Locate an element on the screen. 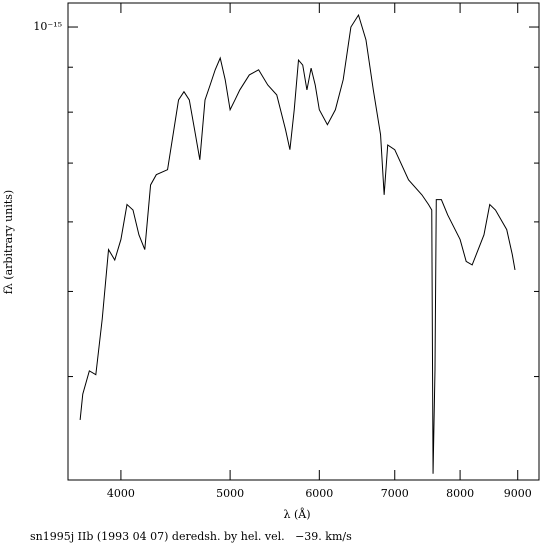 The image size is (540, 544). x-axis-label: λ (Å) is located at coordinates (297, 514).